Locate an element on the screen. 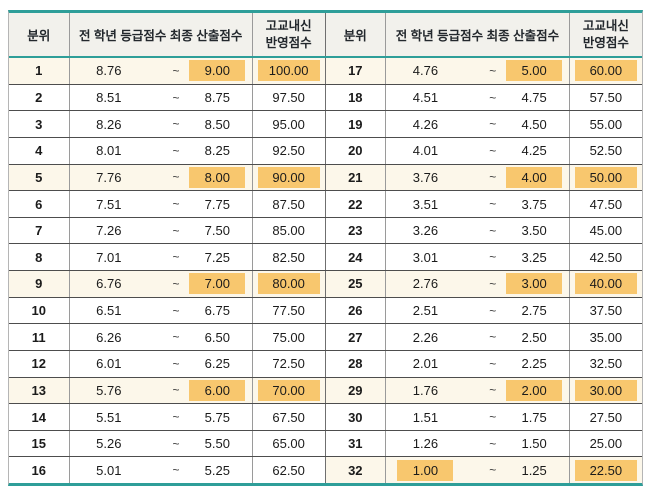 The width and height of the screenshot is (651, 494). cell-value: 5.76 is located at coordinates (109, 390).